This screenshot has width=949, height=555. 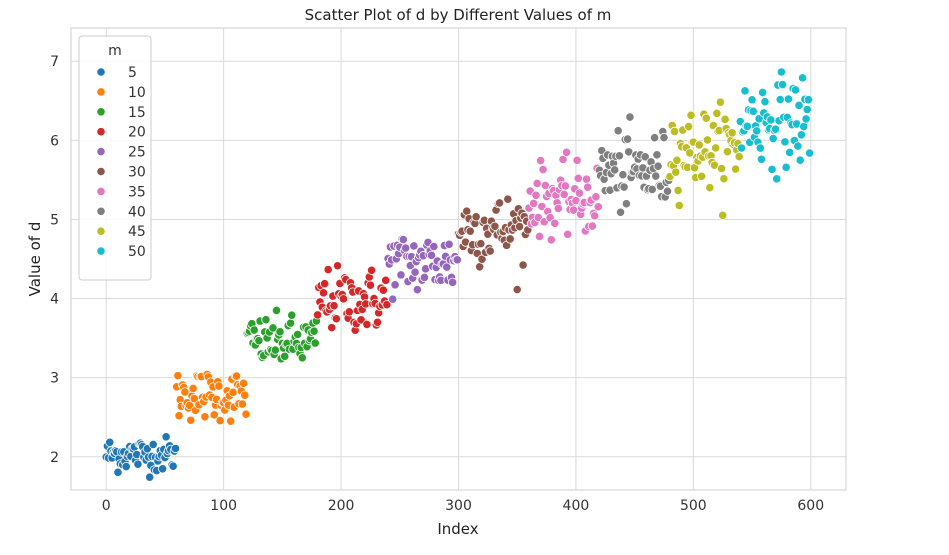 I want to click on legend-label: 25, so click(x=137, y=153).